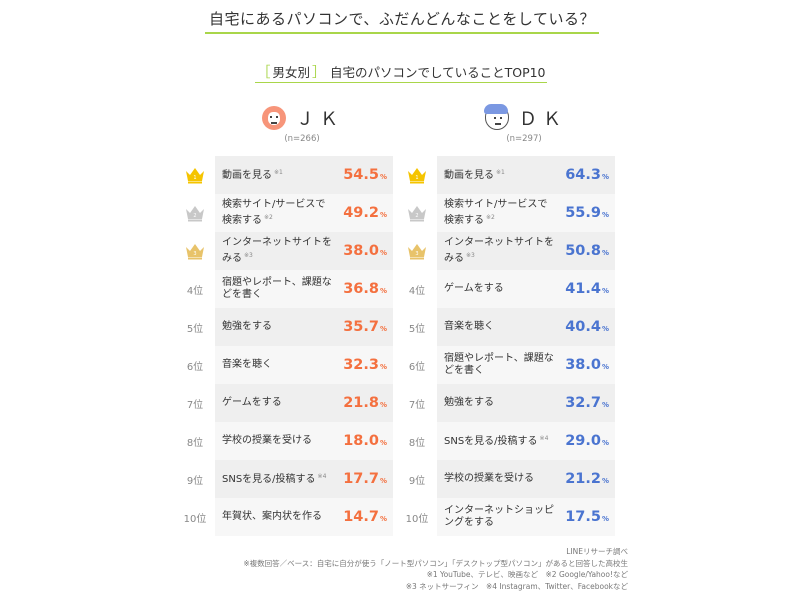 This screenshot has height=600, width=800. Describe the element at coordinates (587, 479) in the screenshot. I see `percent-value: 21.2%` at that location.